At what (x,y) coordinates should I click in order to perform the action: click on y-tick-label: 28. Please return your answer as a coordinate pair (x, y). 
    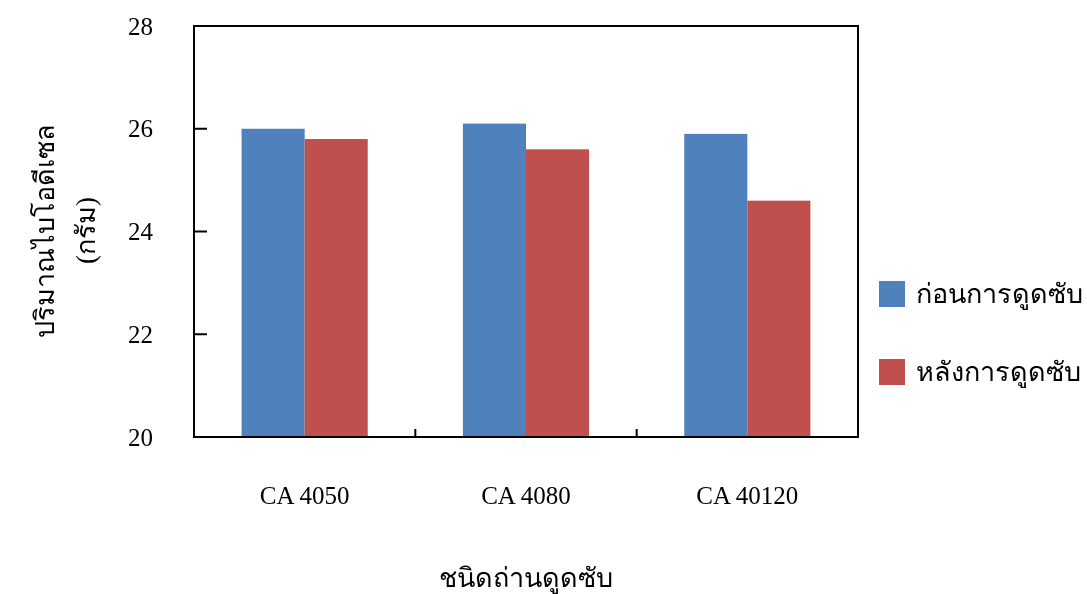
    Looking at the image, I should click on (140, 26).